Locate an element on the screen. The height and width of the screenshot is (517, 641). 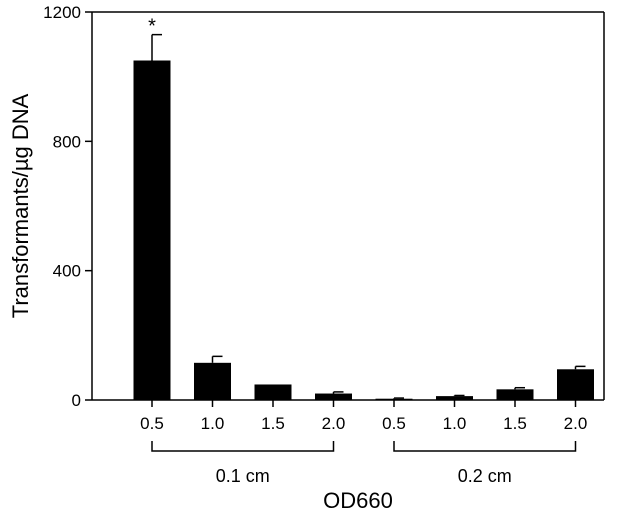
group-label: 0.1 cm is located at coordinates (243, 476).